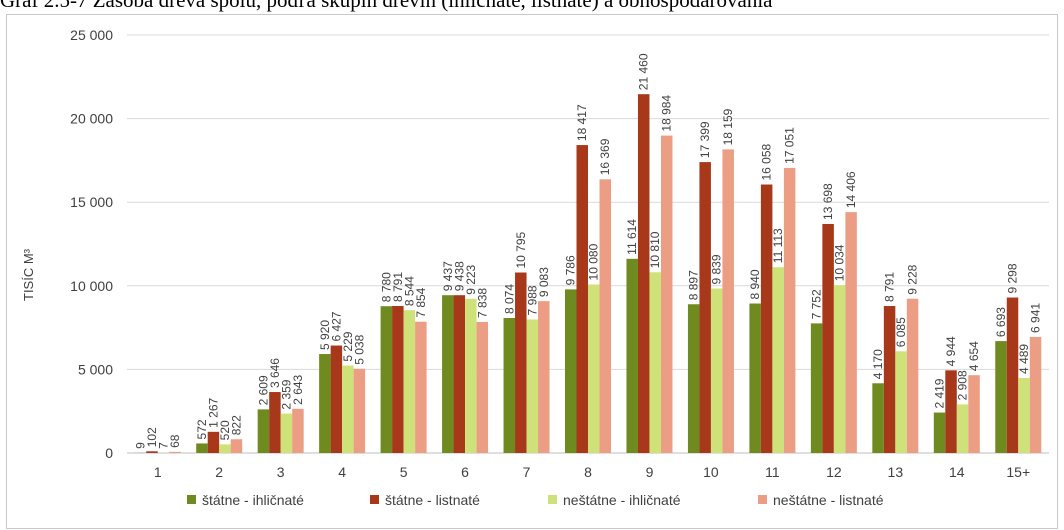 The width and height of the screenshot is (1064, 530). What do you see at coordinates (236, 425) in the screenshot?
I see `data-label: 822` at bounding box center [236, 425].